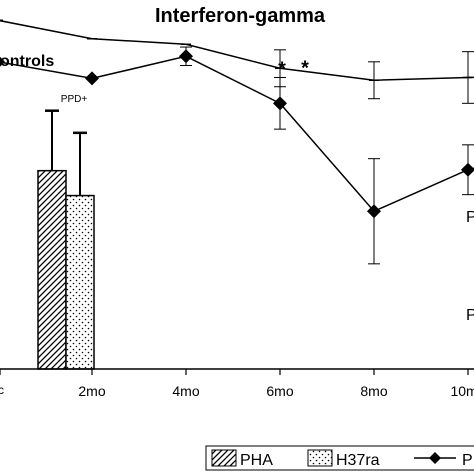 The width and height of the screenshot is (474, 474). What do you see at coordinates (80, 282) in the screenshot?
I see `bar-h37ra` at bounding box center [80, 282].